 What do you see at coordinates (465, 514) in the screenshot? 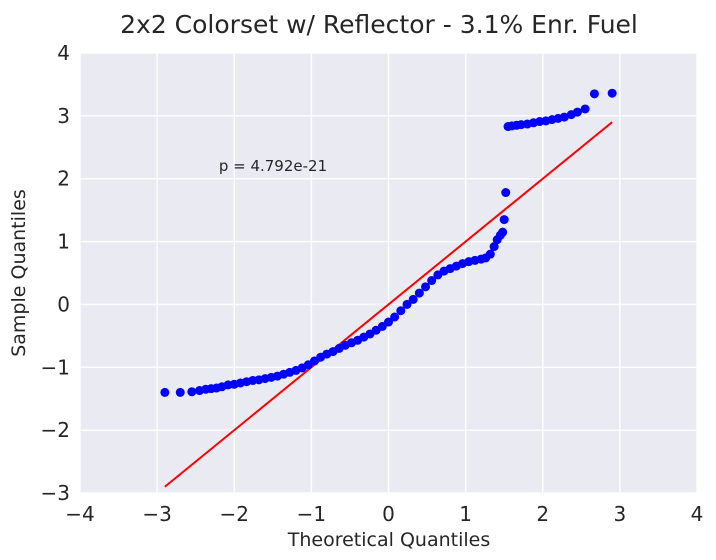
I see `x-tick-label: 1` at bounding box center [465, 514].